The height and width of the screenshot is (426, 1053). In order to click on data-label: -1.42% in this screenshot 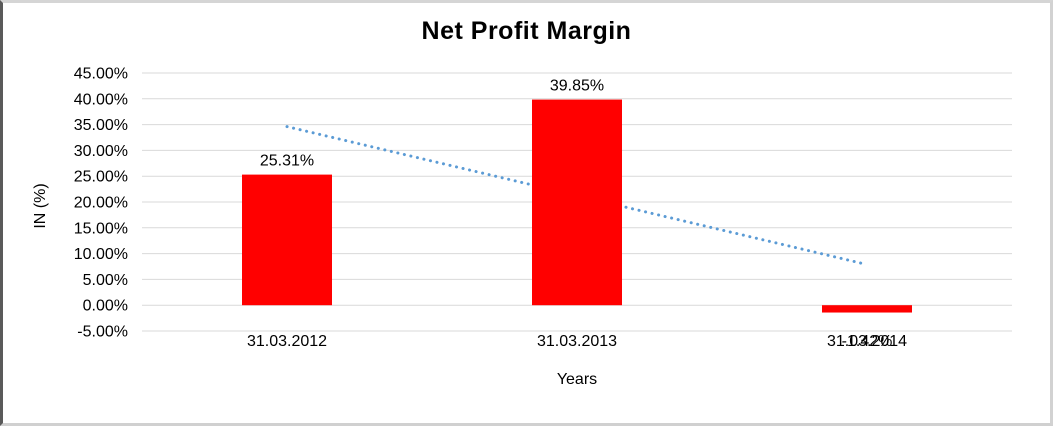, I will do `click(867, 341)`.